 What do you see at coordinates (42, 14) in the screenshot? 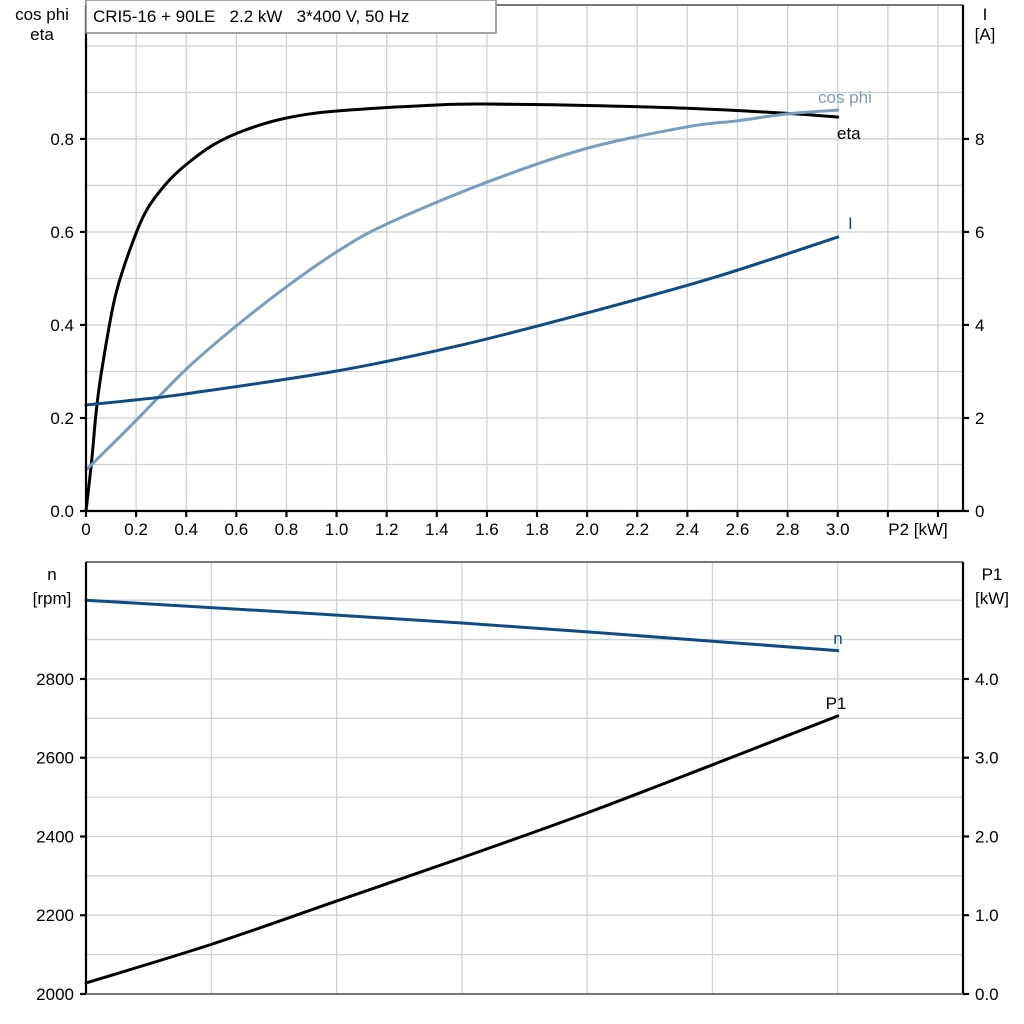
I see `y-left-label-cosphi: cos phi` at bounding box center [42, 14].